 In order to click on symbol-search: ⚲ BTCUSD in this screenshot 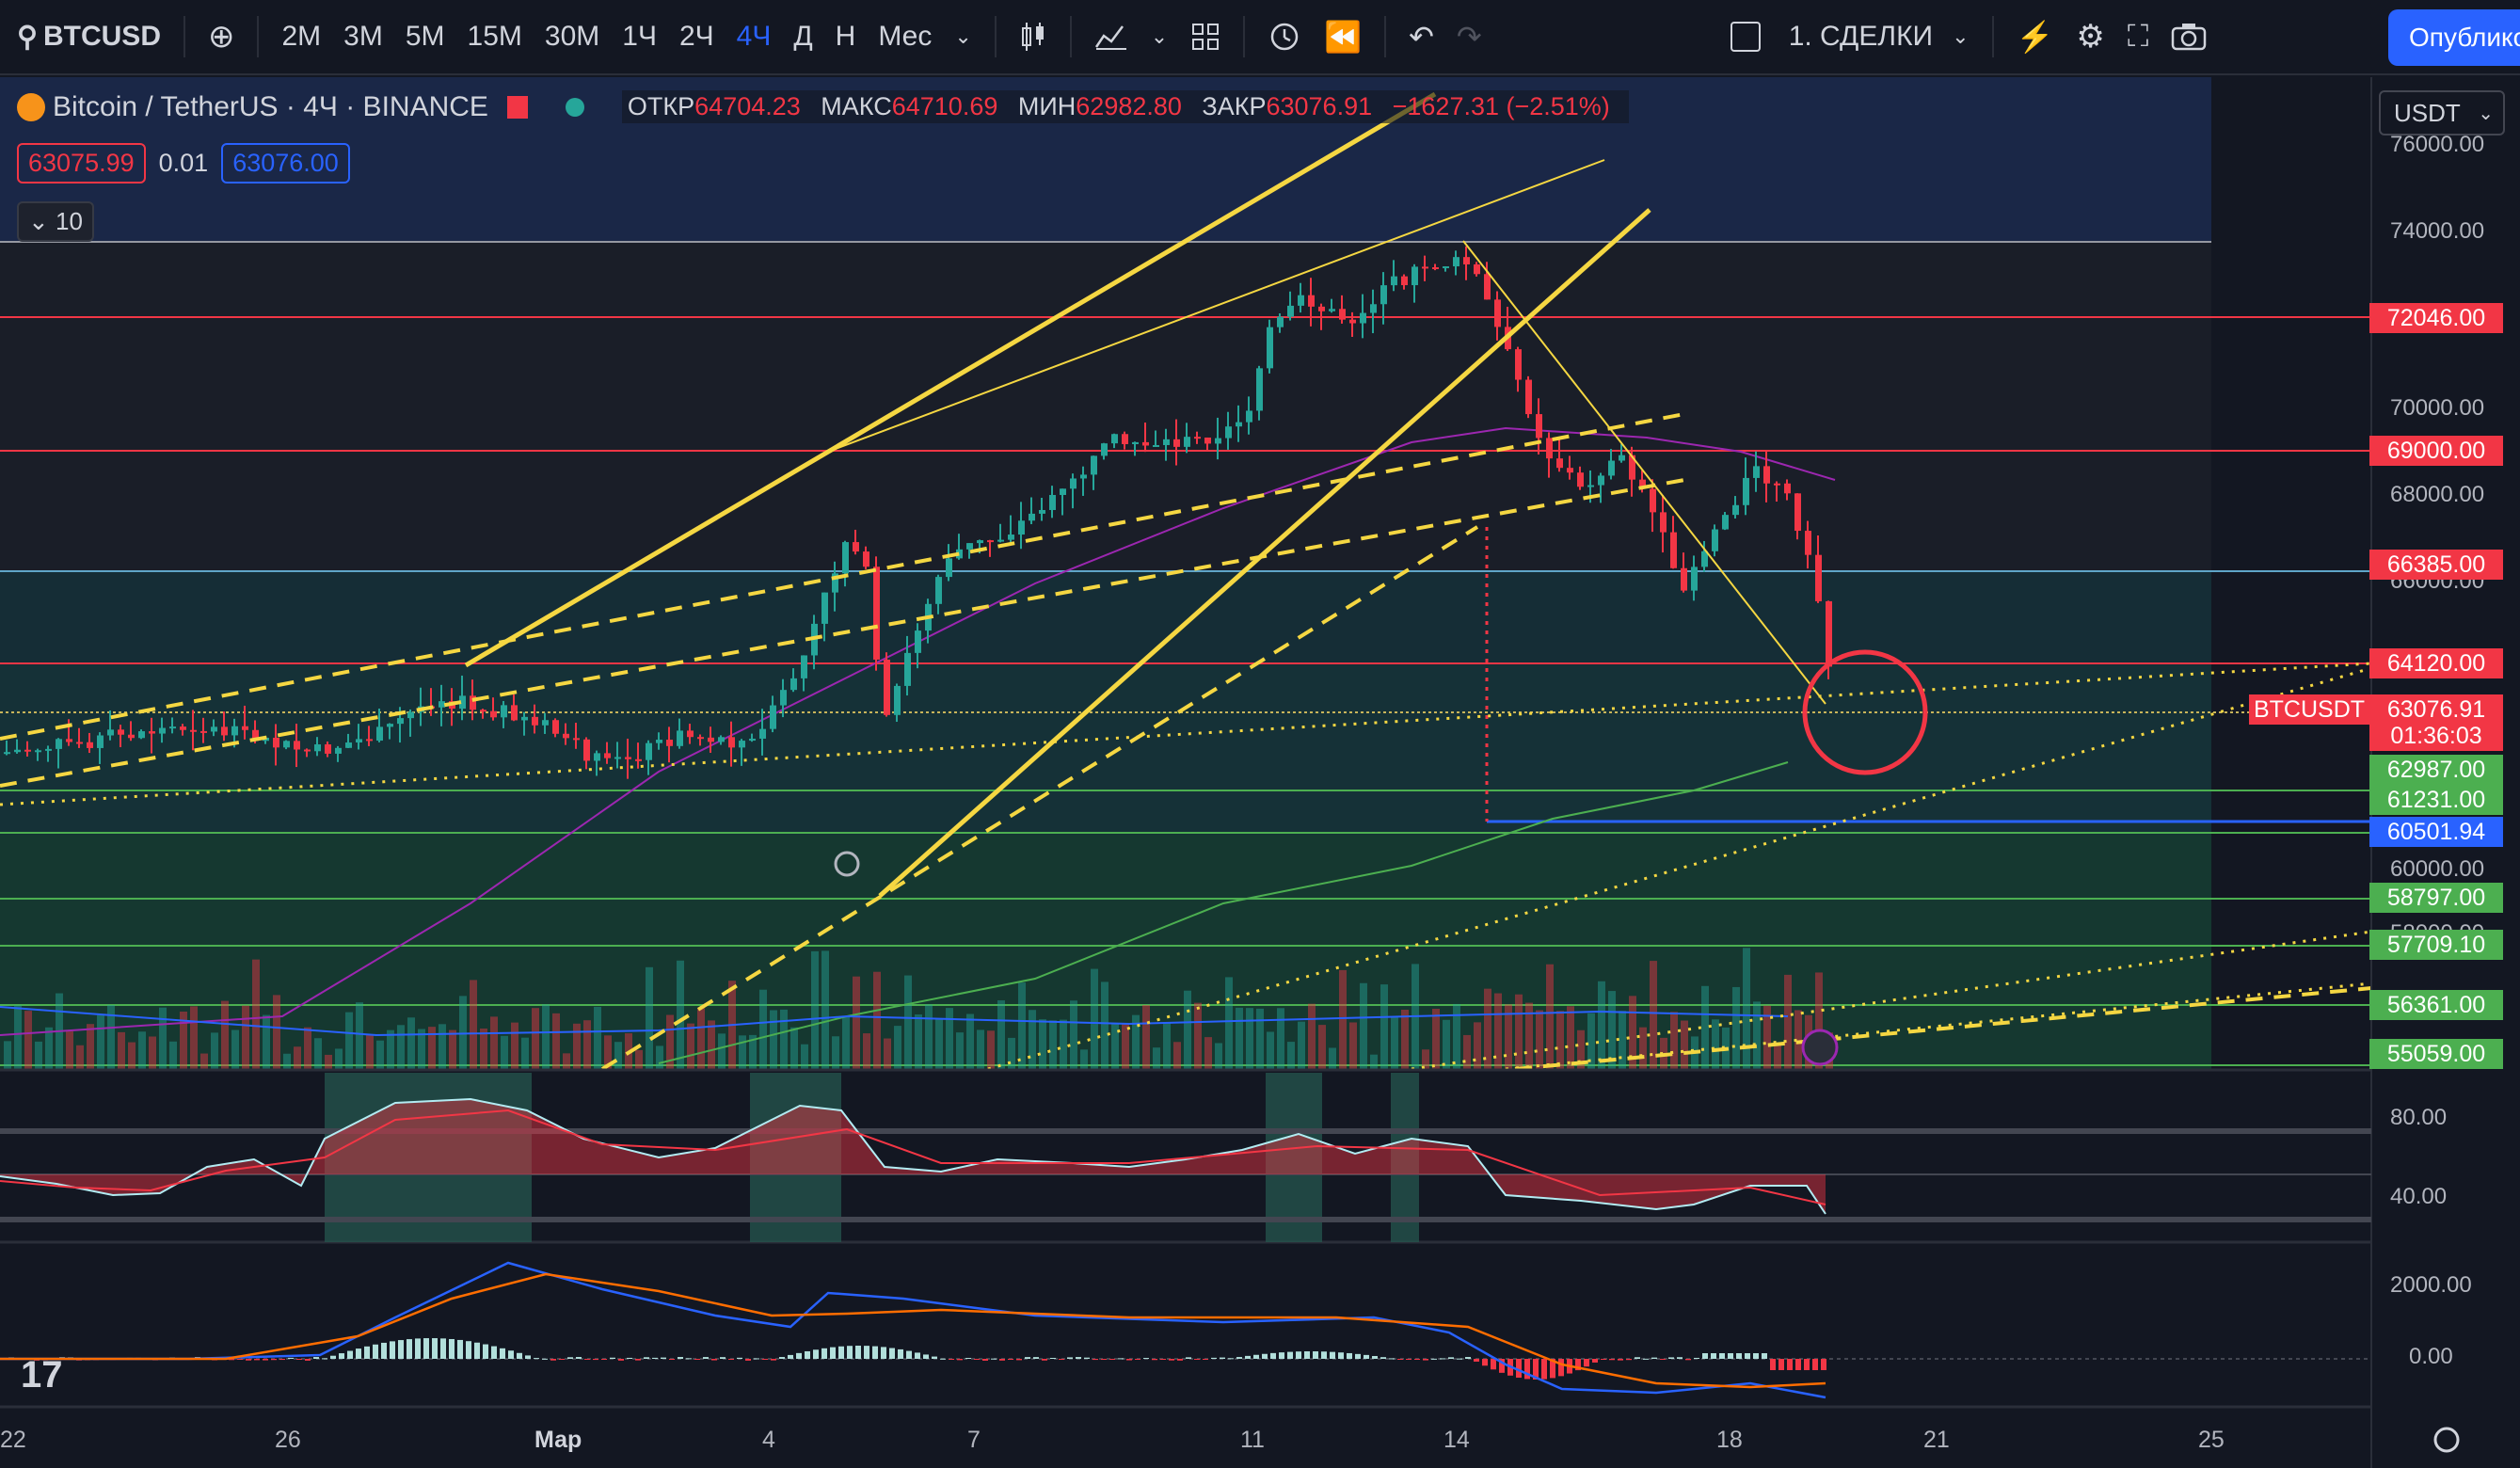, I will do `click(86, 36)`.